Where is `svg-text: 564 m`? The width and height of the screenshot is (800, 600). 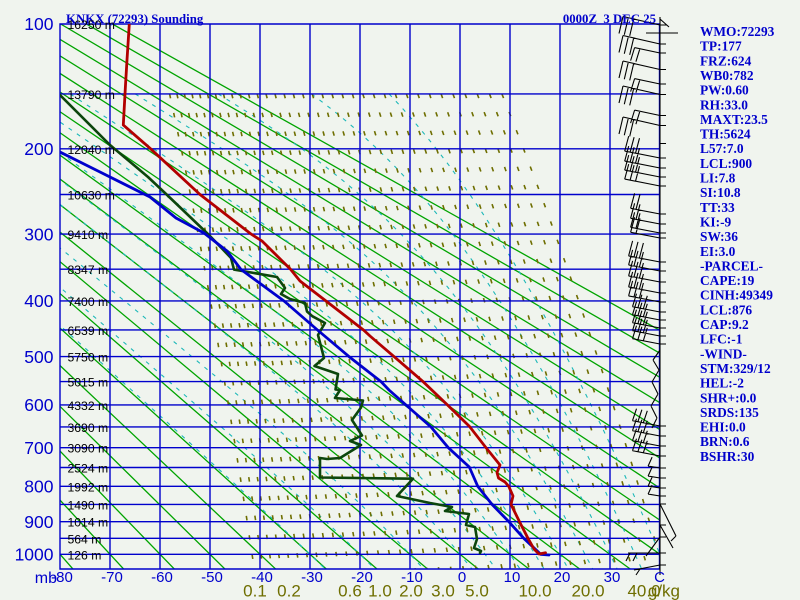
svg-text: 564 m is located at coordinates (85, 539).